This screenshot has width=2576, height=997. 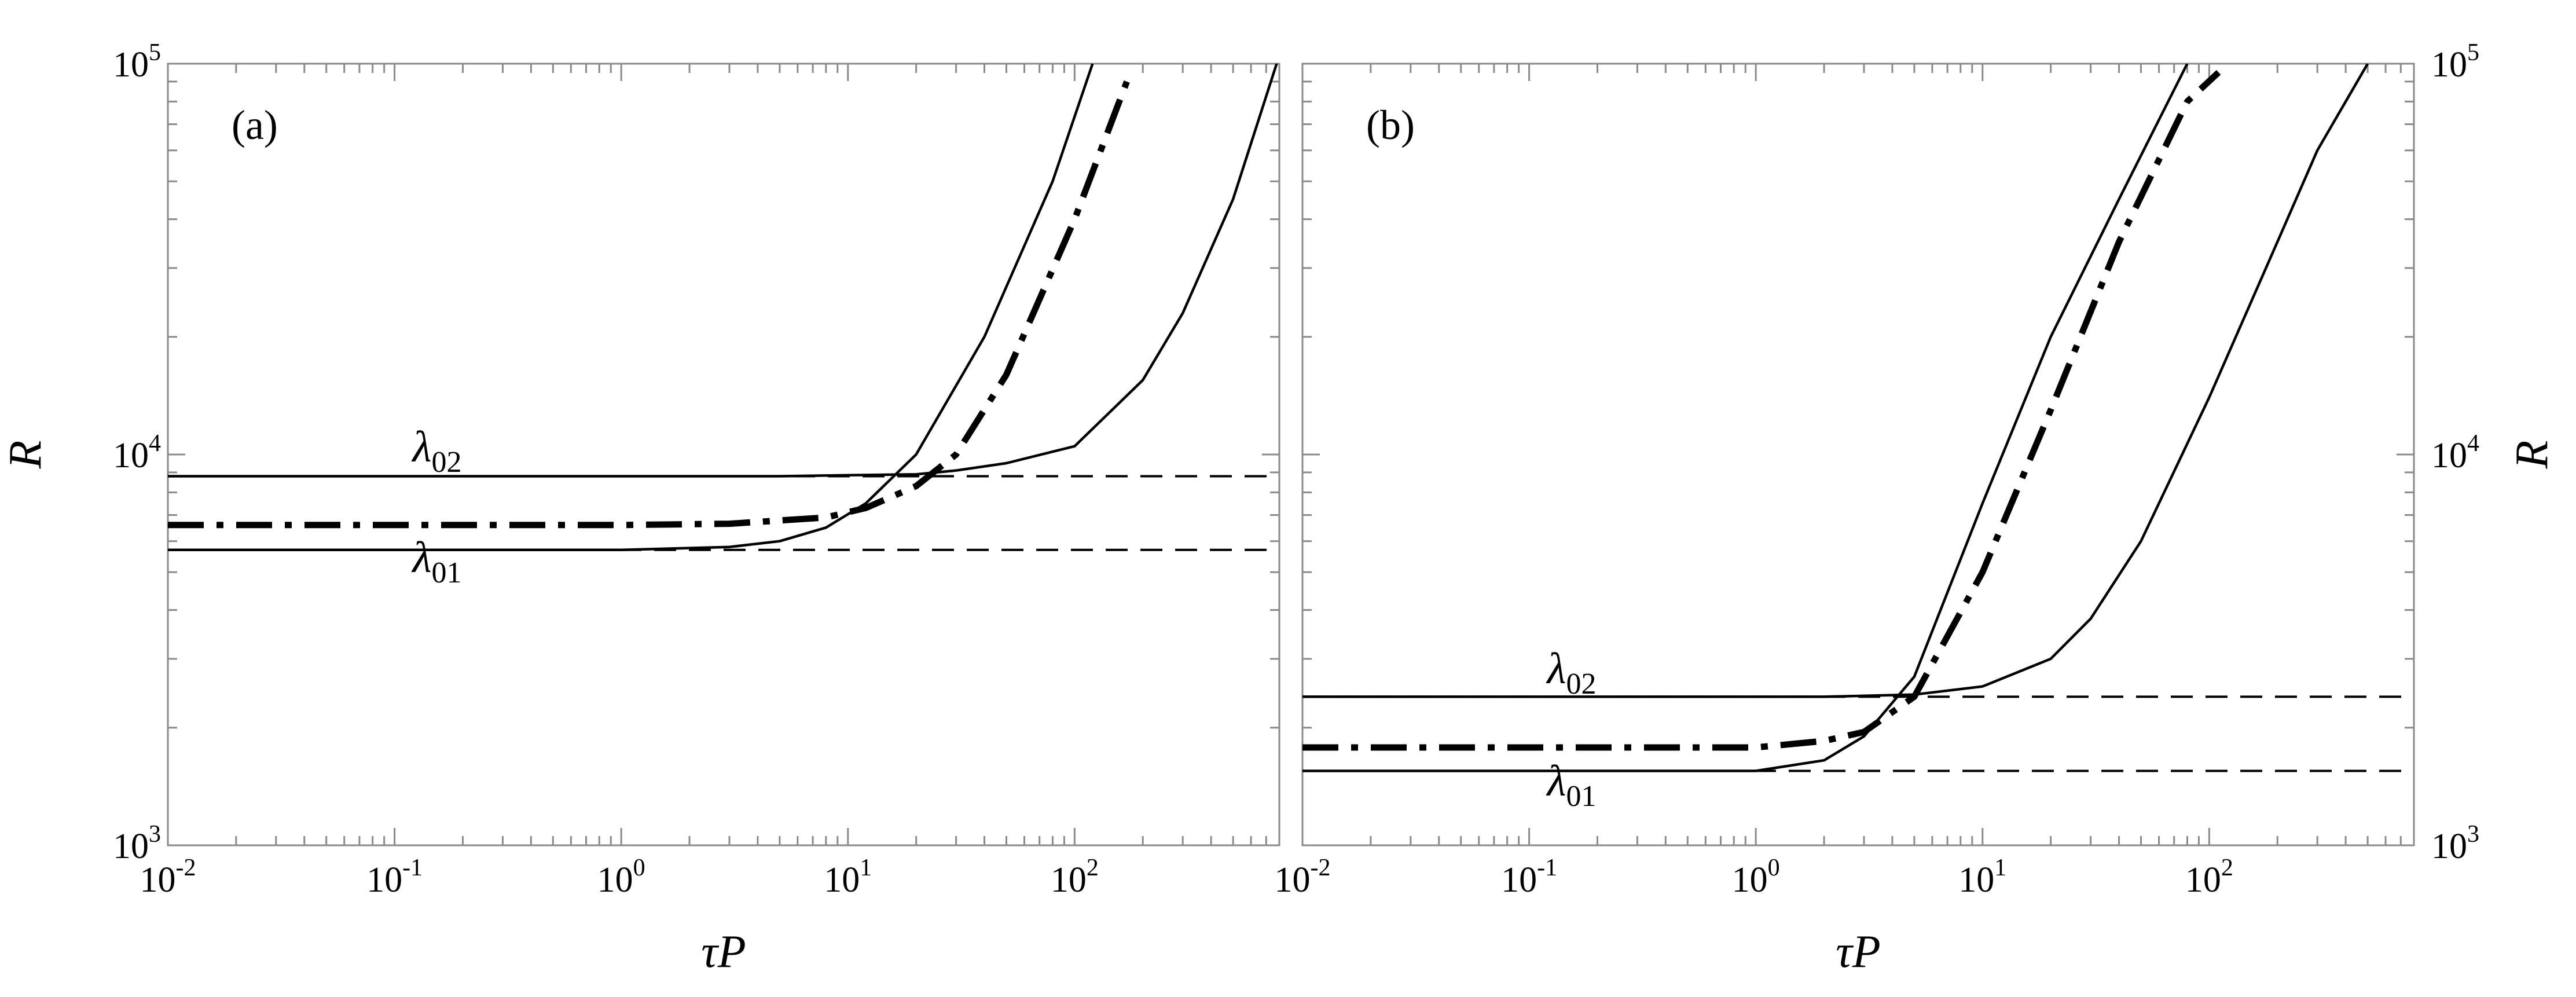 What do you see at coordinates (255, 125) in the screenshot?
I see `panel-label: (a)` at bounding box center [255, 125].